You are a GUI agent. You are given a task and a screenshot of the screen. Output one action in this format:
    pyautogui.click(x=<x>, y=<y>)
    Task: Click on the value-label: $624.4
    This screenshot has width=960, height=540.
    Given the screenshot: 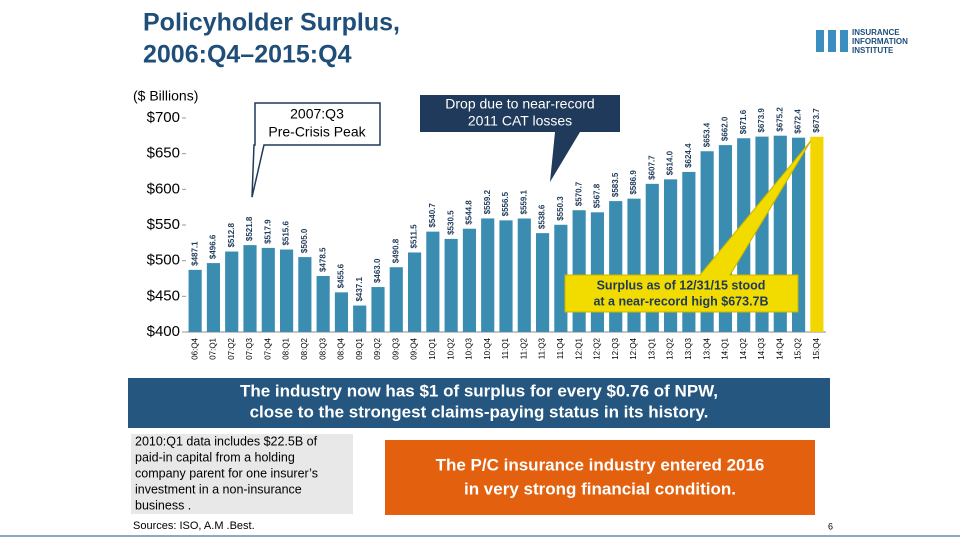 What is the action you would take?
    pyautogui.click(x=688, y=155)
    